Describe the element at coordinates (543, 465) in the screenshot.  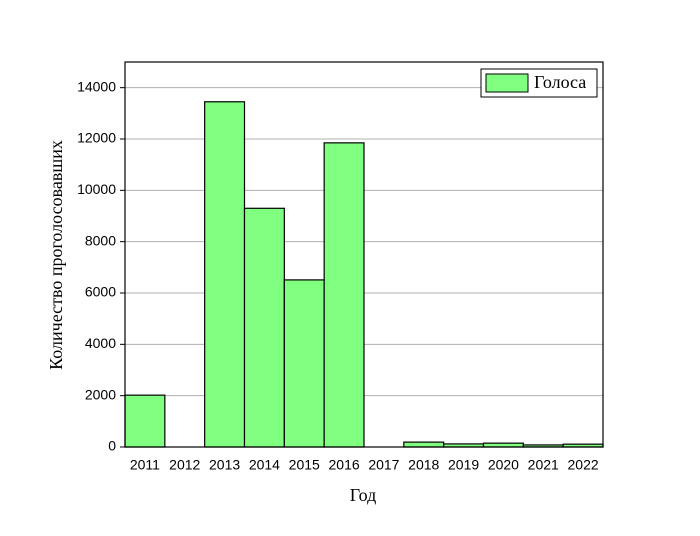
I see `x-tick-label: 2021` at that location.